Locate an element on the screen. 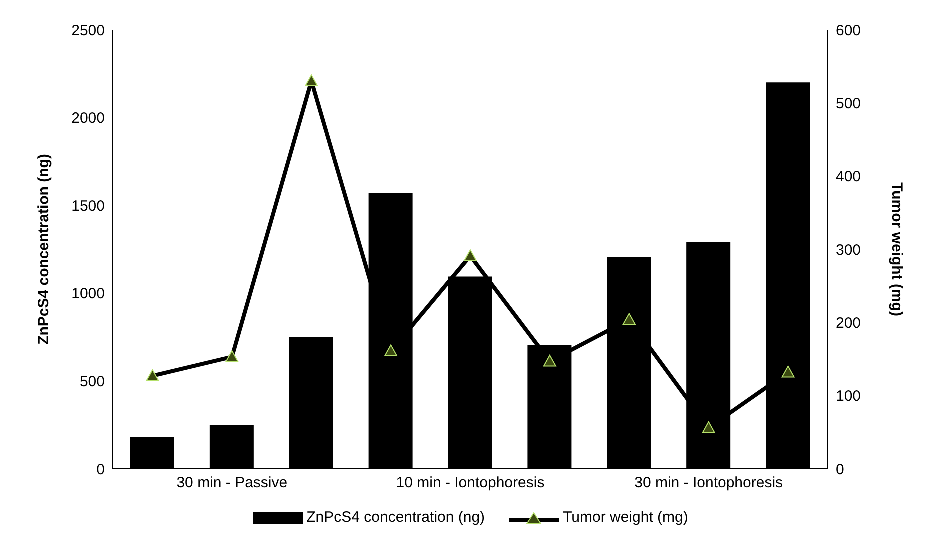 This screenshot has width=943, height=544. y2-axis-title: Tumor weight (mg) is located at coordinates (897, 249).